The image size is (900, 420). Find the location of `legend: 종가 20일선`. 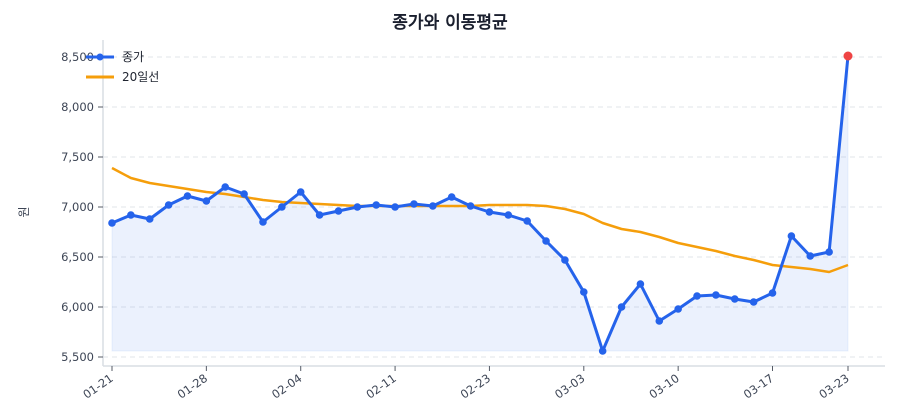

legend: 종가 20일선 is located at coordinates (122, 67).